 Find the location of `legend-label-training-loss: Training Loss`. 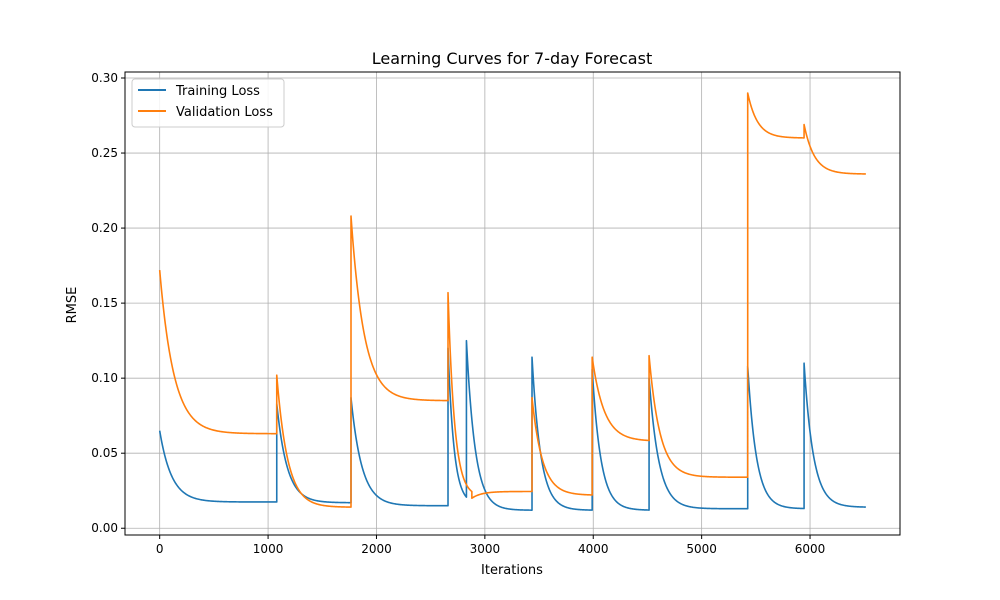

legend-label-training-loss: Training Loss is located at coordinates (217, 91).